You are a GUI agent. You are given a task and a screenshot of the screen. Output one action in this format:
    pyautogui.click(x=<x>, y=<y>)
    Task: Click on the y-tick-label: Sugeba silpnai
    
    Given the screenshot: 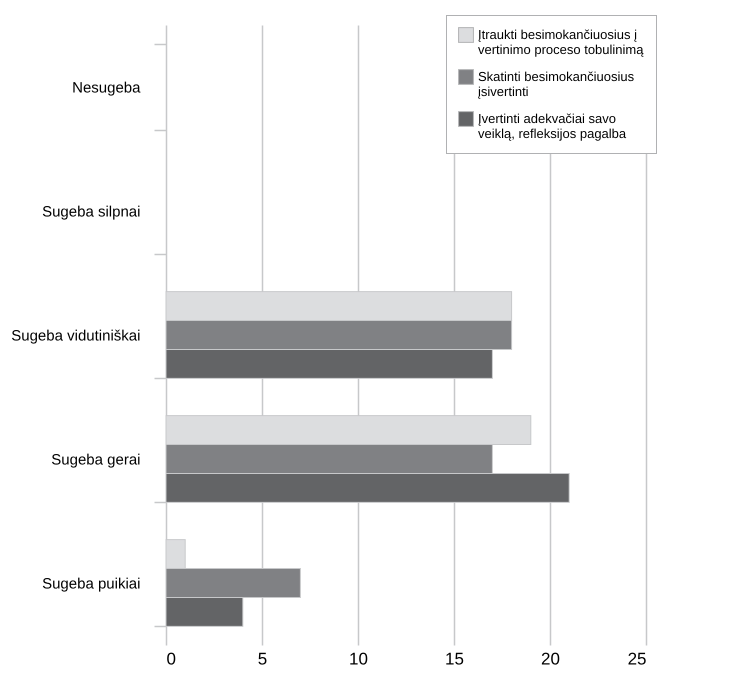 What is the action you would take?
    pyautogui.click(x=91, y=212)
    